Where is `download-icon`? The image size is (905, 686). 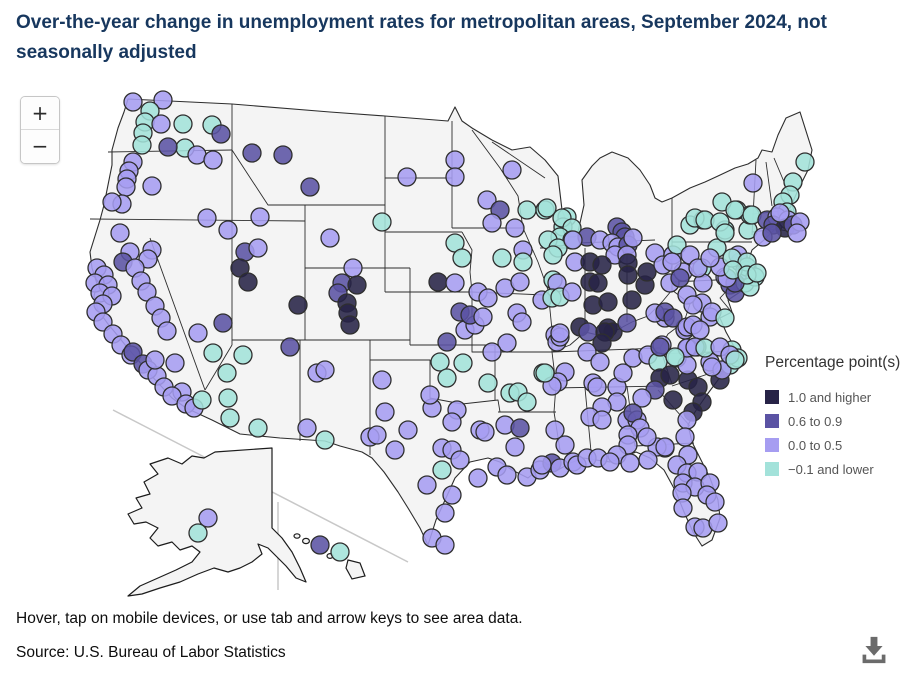 download-icon is located at coordinates (874, 650).